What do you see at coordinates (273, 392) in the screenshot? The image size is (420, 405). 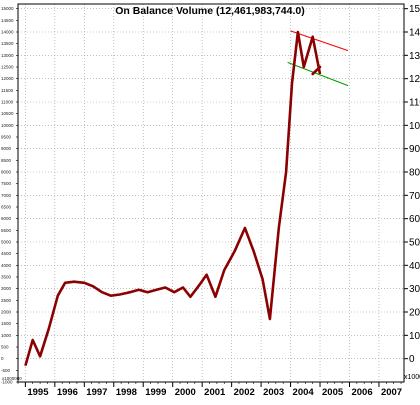 I see `x-tick-label: 2003` at bounding box center [273, 392].